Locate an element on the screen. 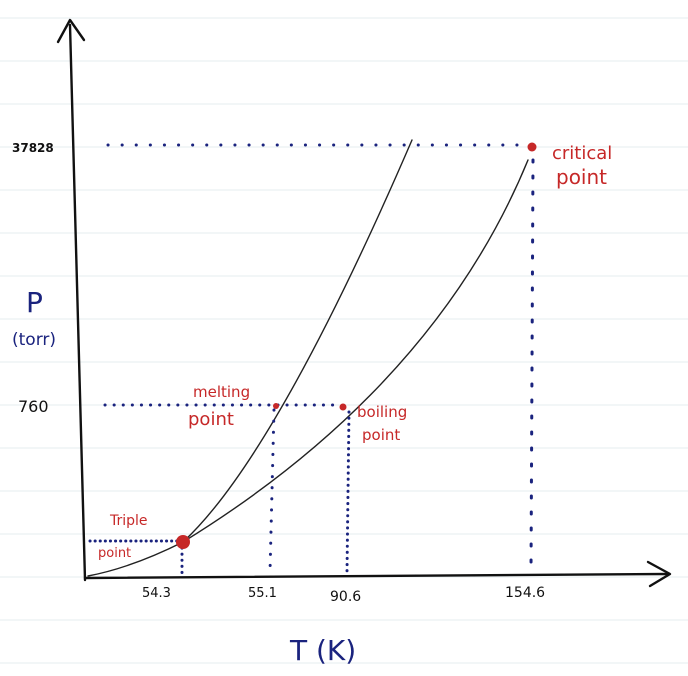 The height and width of the screenshot is (676, 688). guide-boiling-vertical is located at coordinates (348, 492).